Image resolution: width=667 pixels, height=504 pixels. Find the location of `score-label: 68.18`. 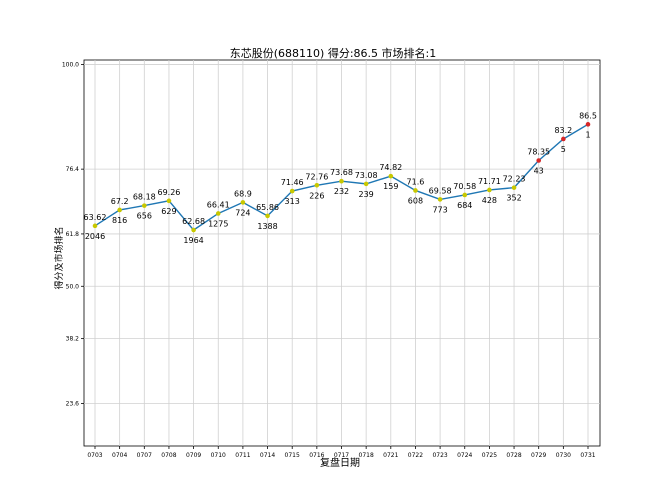

score-label: 68.18 is located at coordinates (144, 197).